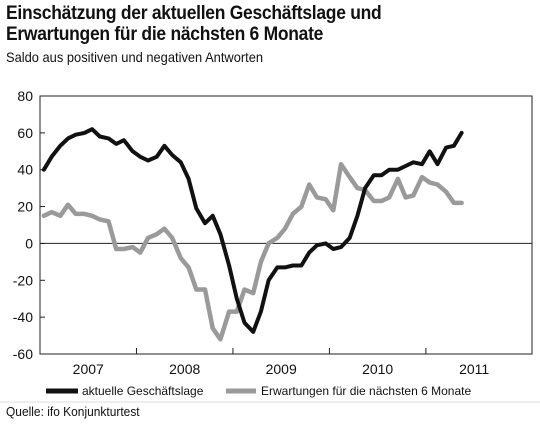 The width and height of the screenshot is (540, 425). What do you see at coordinates (88, 369) in the screenshot?
I see `x-tick-label: 2007` at bounding box center [88, 369].